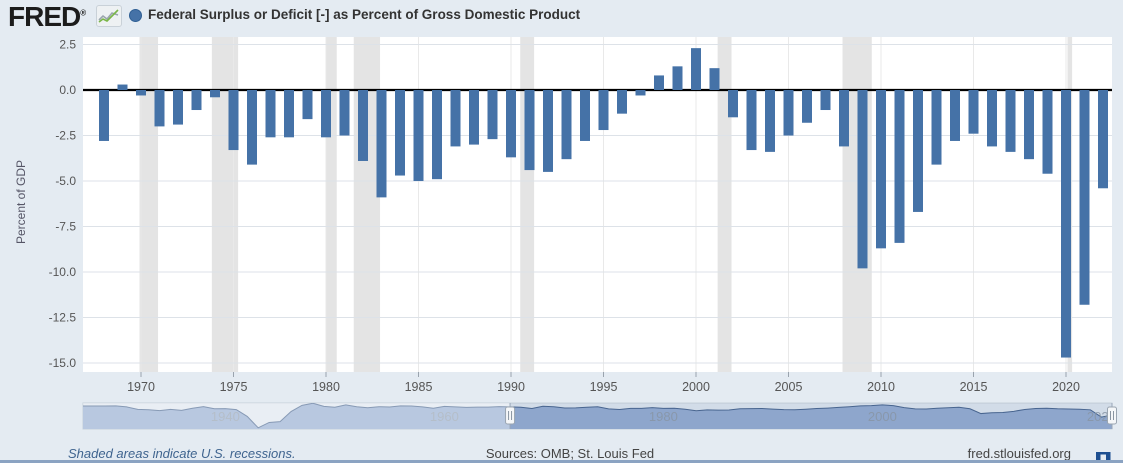 This screenshot has height=463, width=1123. What do you see at coordinates (733, 104) in the screenshot?
I see `bar-2002` at bounding box center [733, 104].